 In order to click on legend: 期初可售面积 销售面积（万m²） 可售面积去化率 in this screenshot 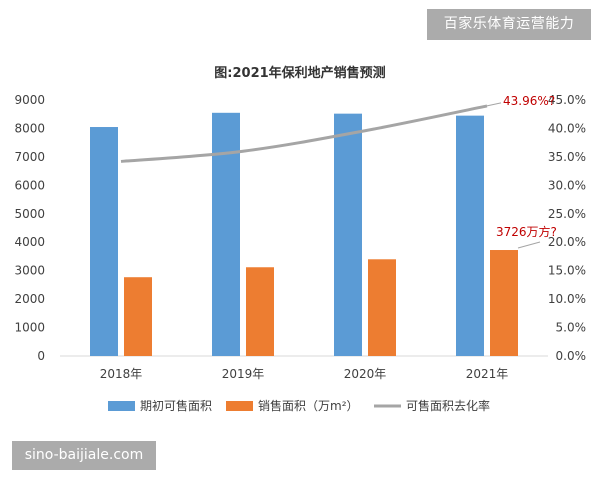, I will do `click(299, 405)`.